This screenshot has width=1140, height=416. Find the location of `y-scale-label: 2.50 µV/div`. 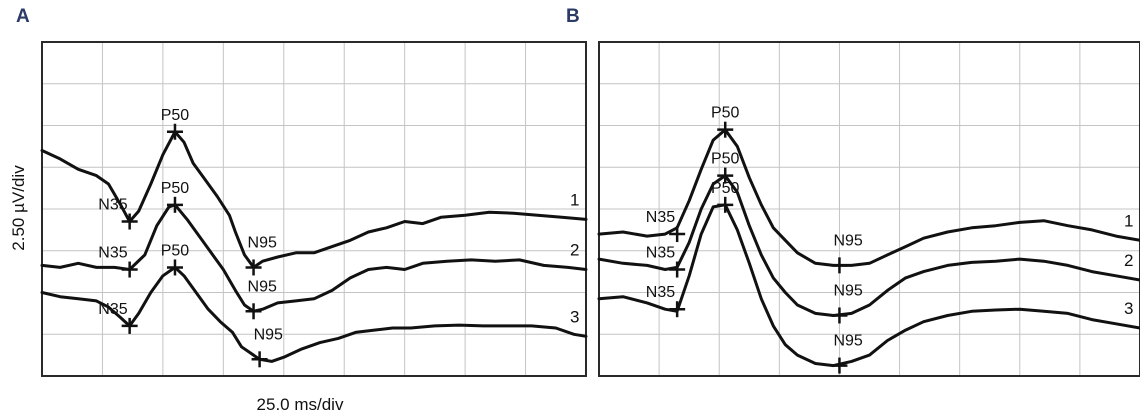

y-scale-label: 2.50 µV/div is located at coordinates (18, 208).